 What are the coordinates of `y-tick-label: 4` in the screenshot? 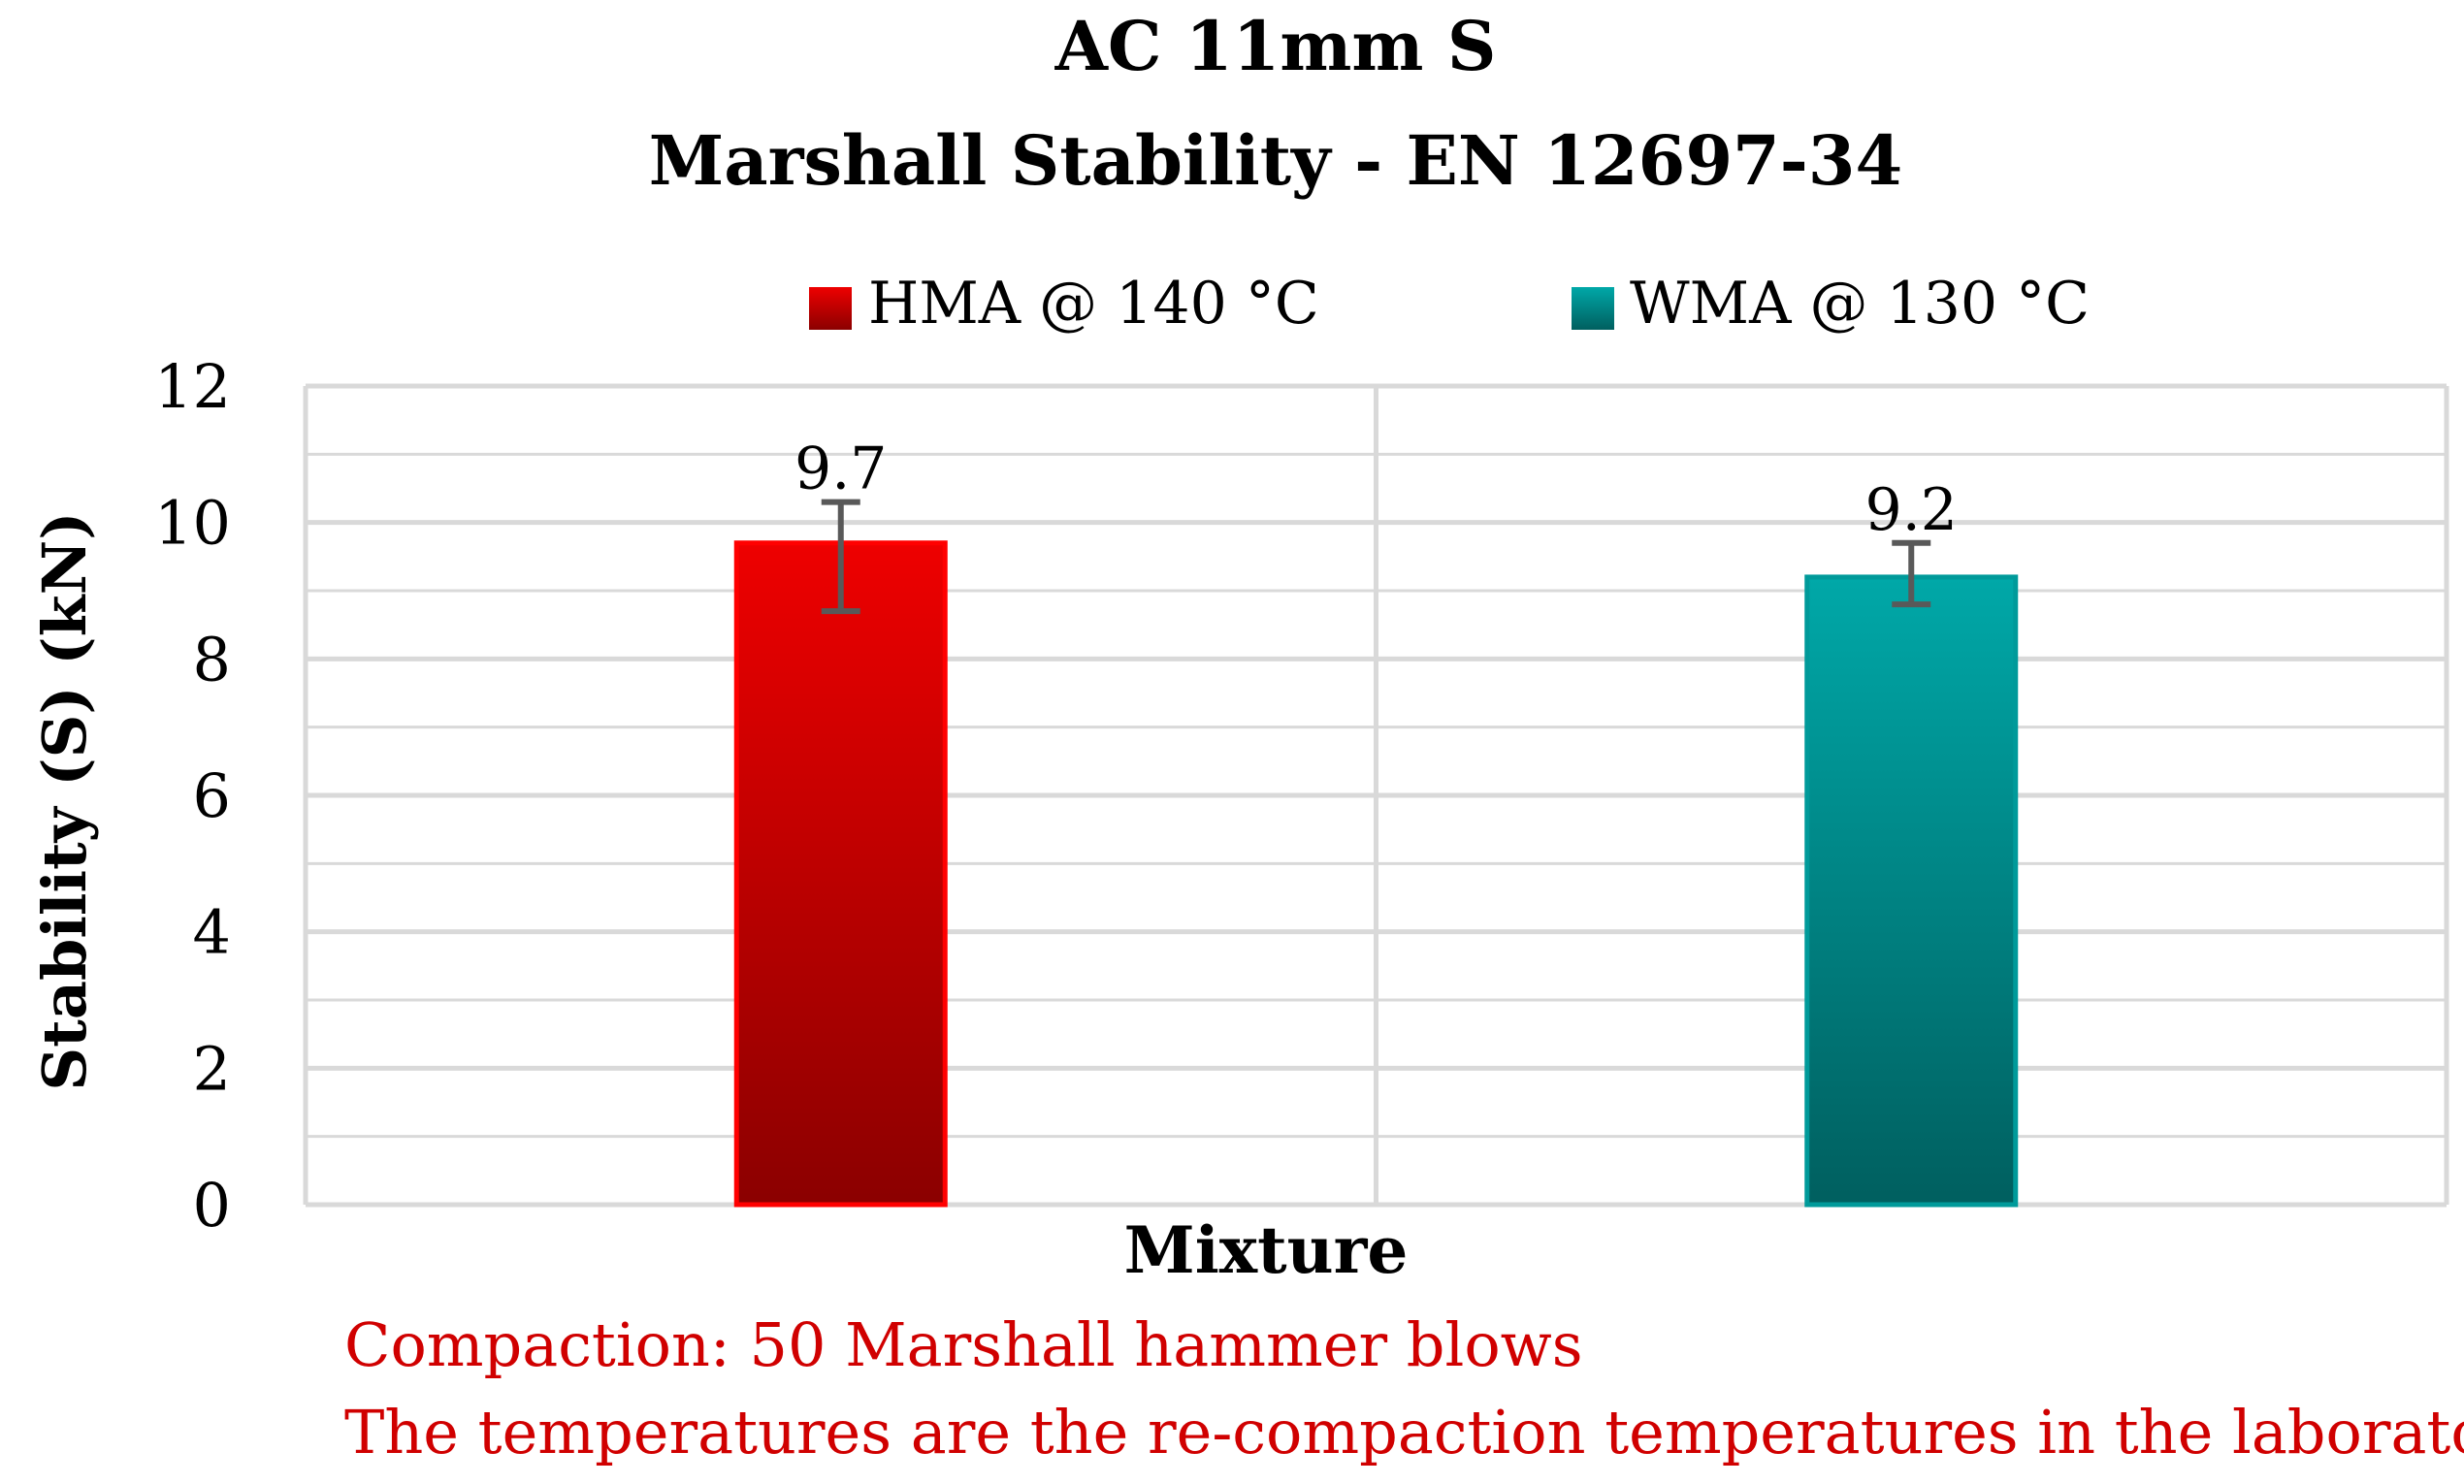 It's located at (212, 933).